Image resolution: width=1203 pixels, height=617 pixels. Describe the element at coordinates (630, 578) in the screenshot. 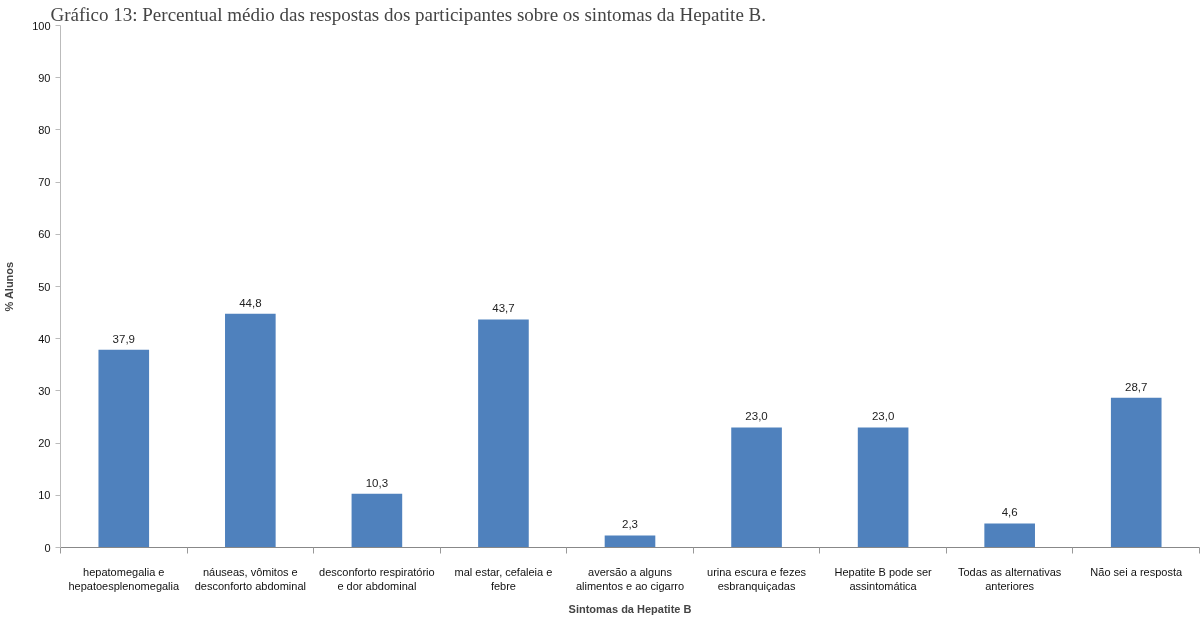

I see `x-tick-label: aversão a alguns alimentos e ao cigarro` at that location.